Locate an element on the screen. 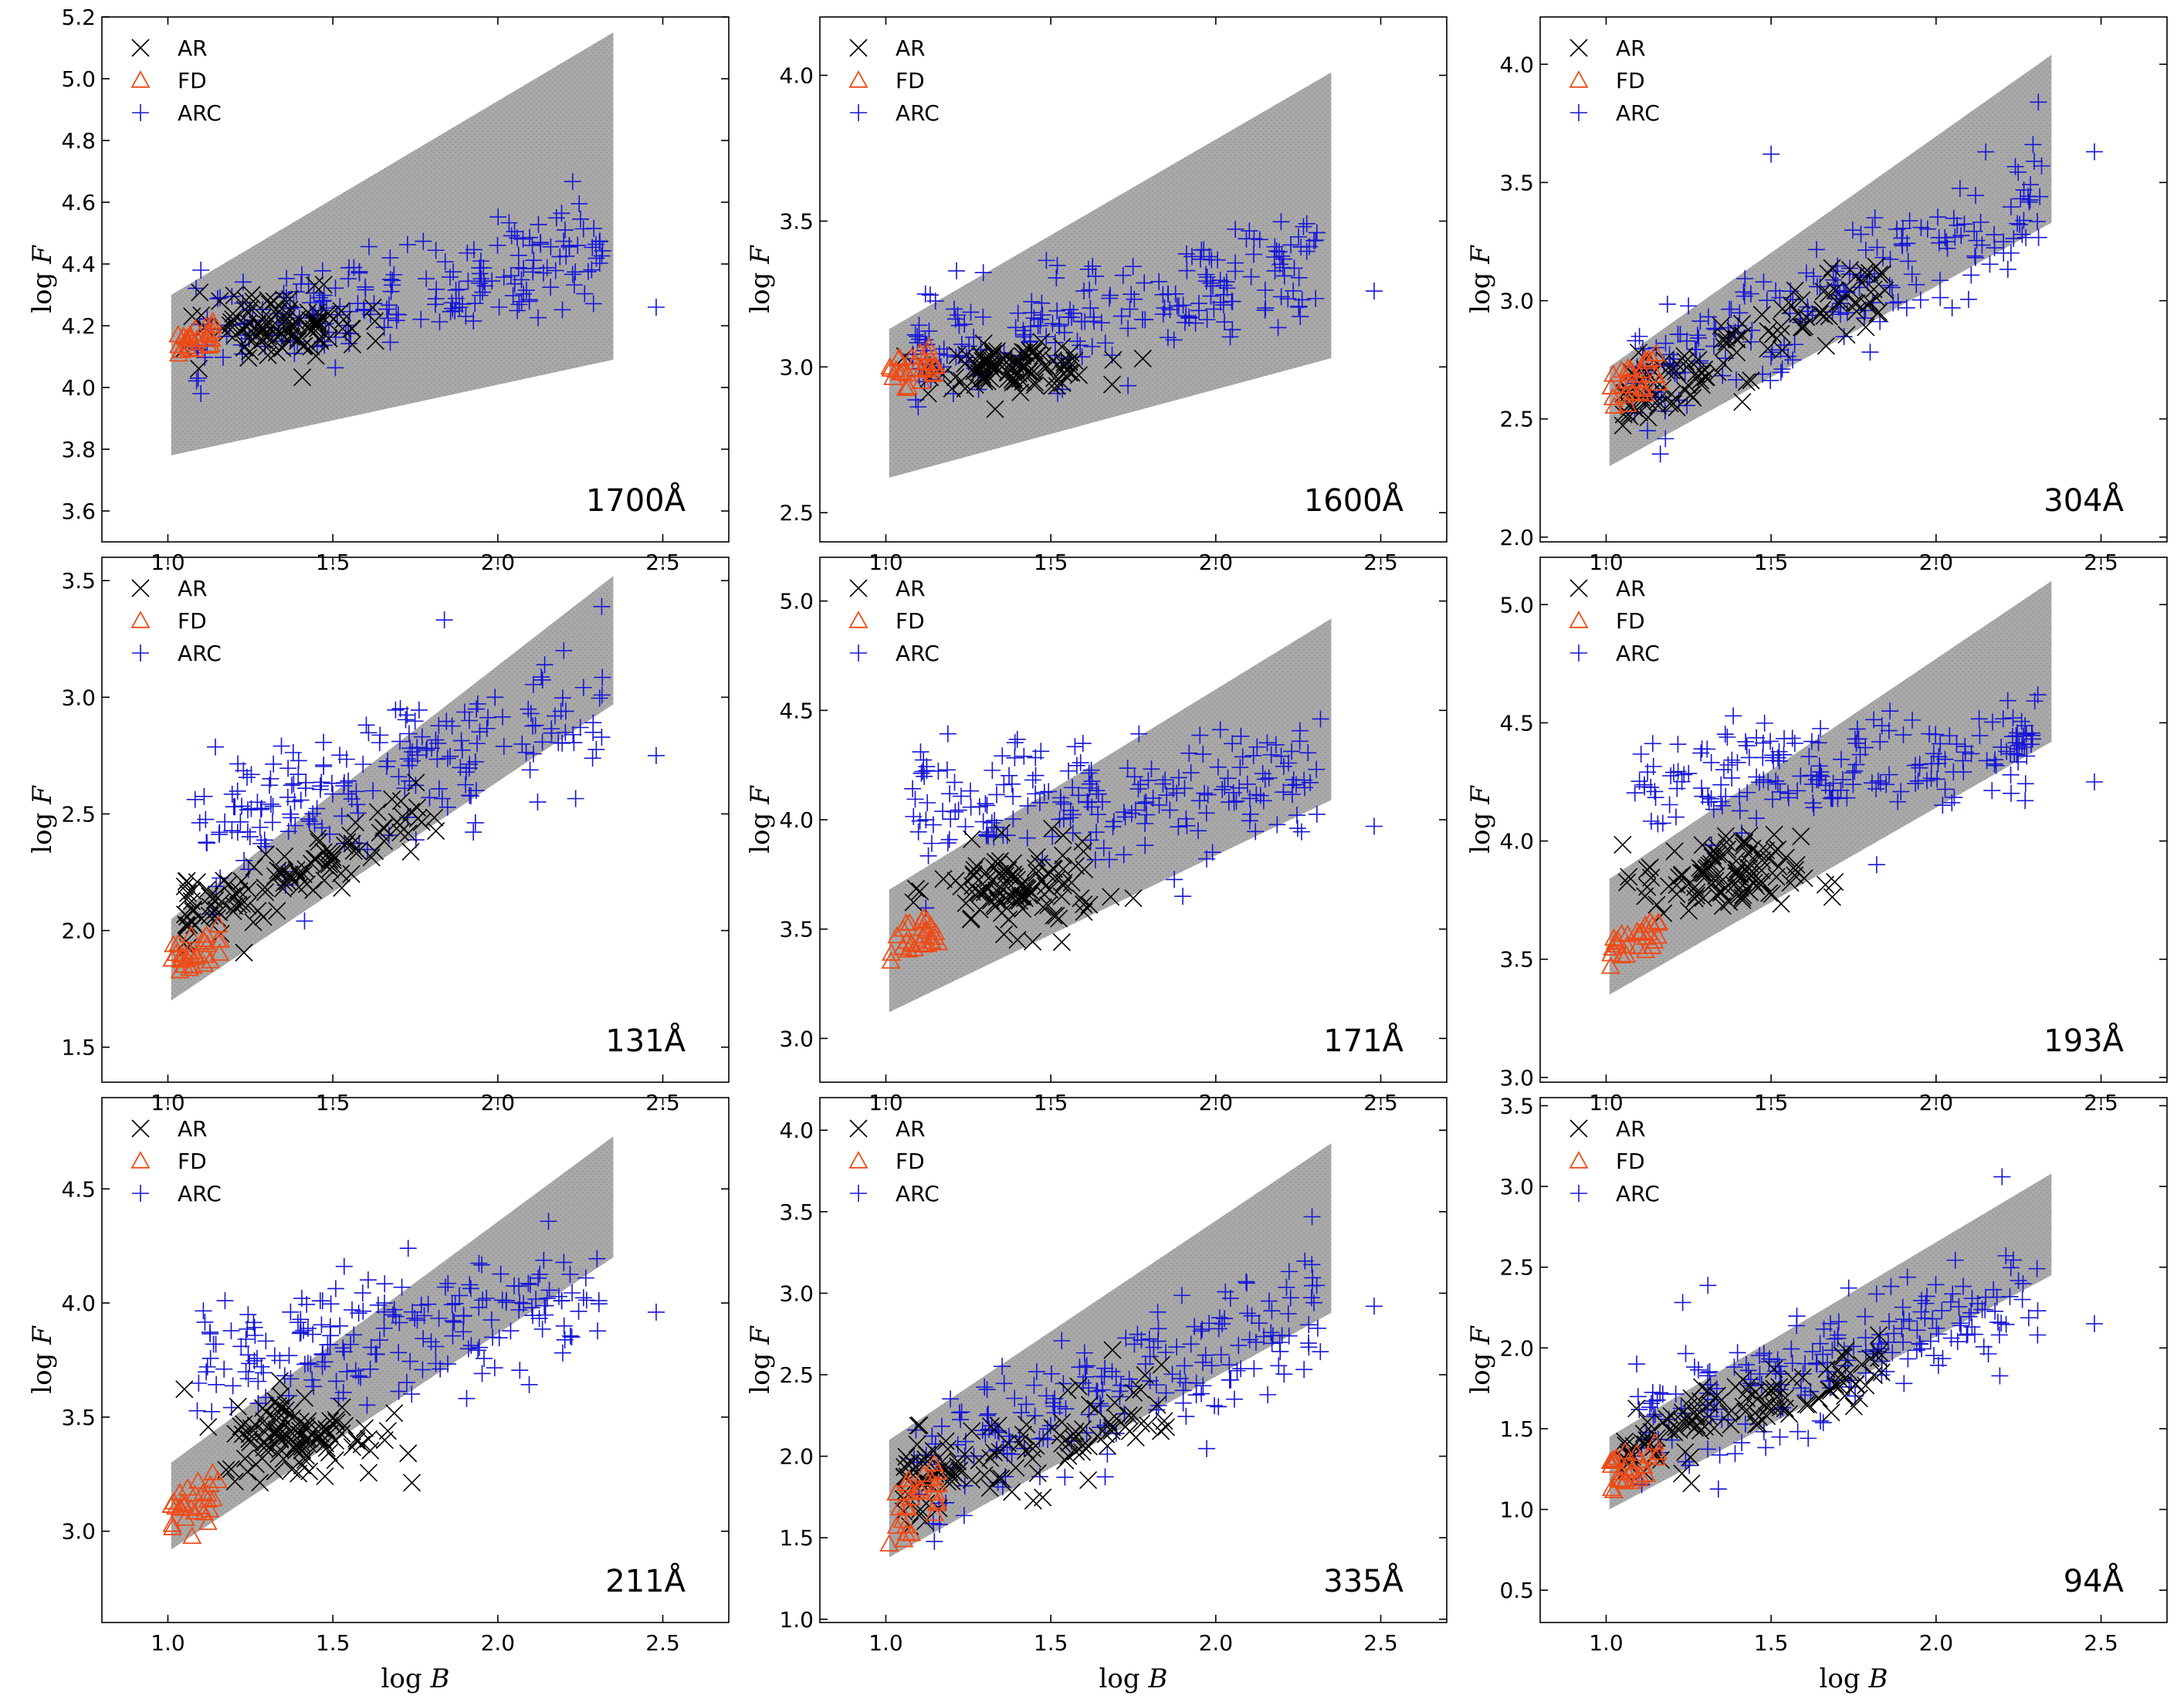  legend-label-arc: ARC is located at coordinates (918, 653).